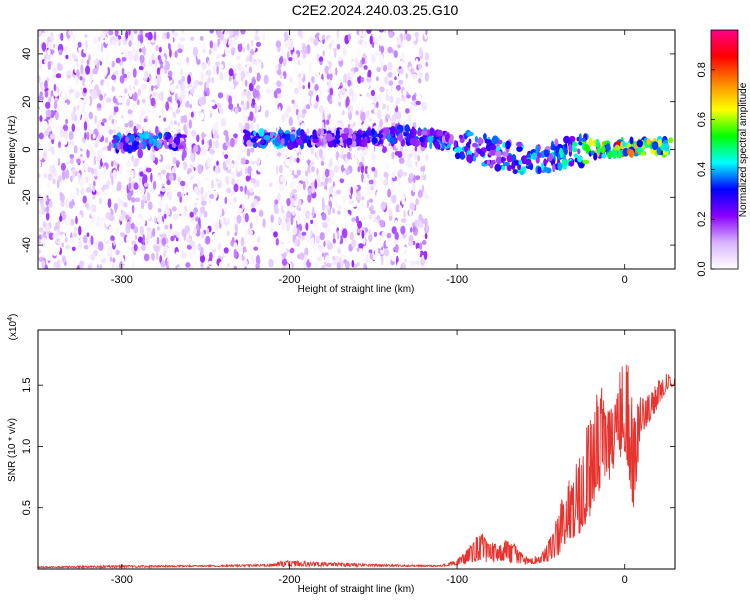 Image resolution: width=750 pixels, height=600 pixels. What do you see at coordinates (27, 507) in the screenshot?
I see `y-tick-label: 0.5` at bounding box center [27, 507].